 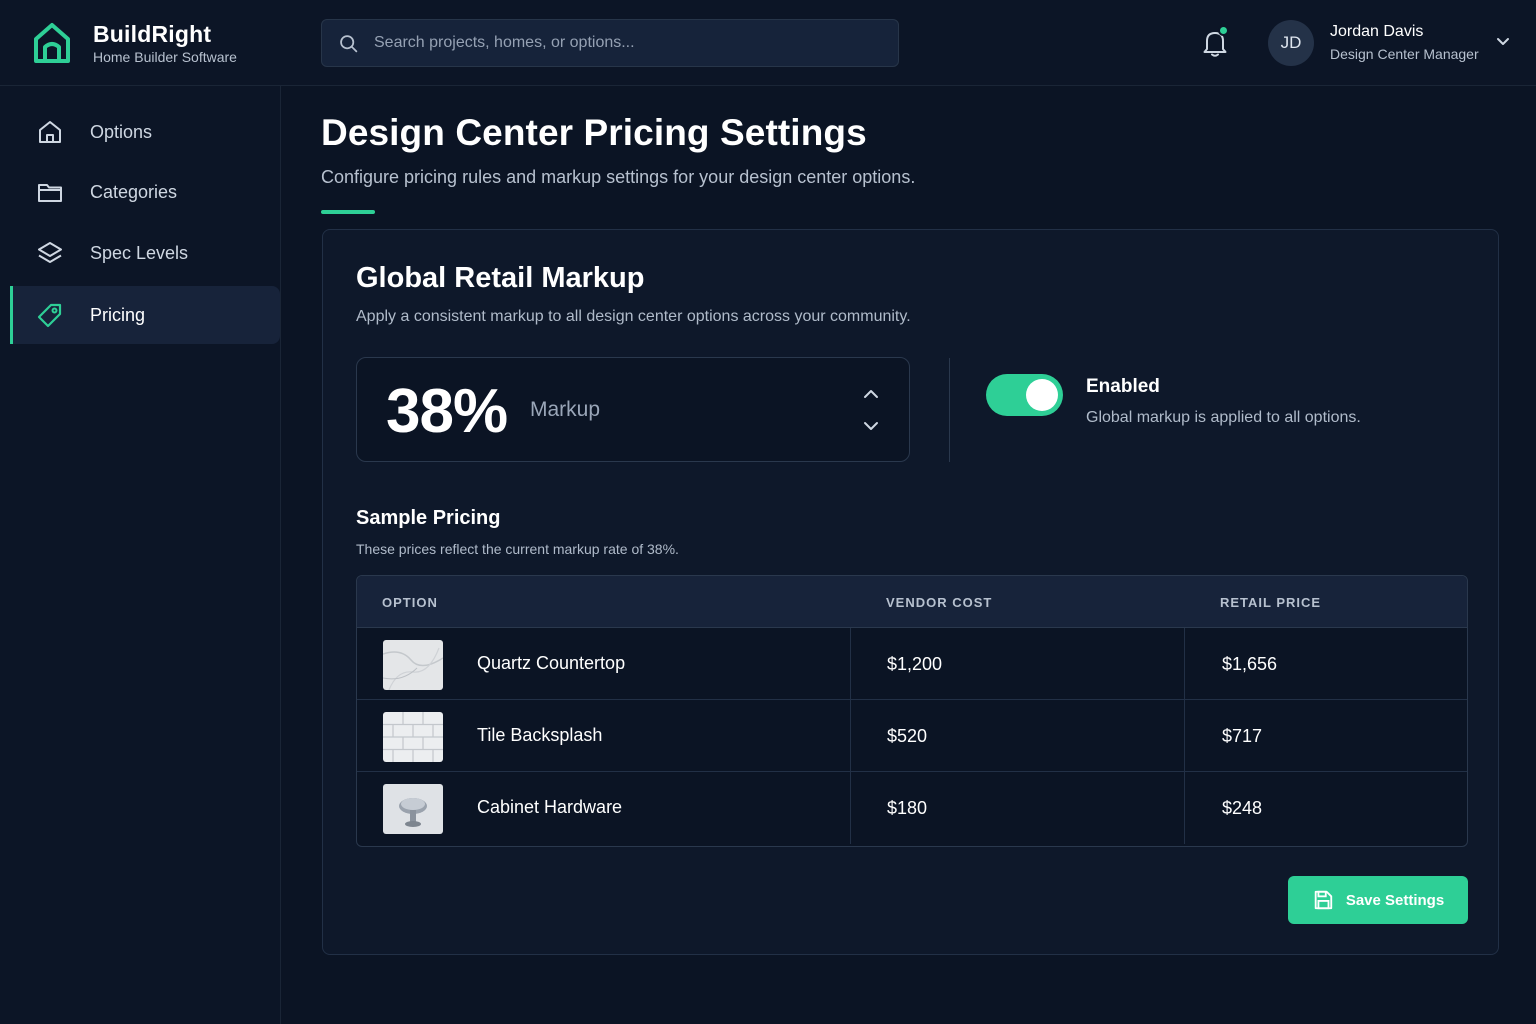 I want to click on vendor-cost: $180, so click(x=907, y=808).